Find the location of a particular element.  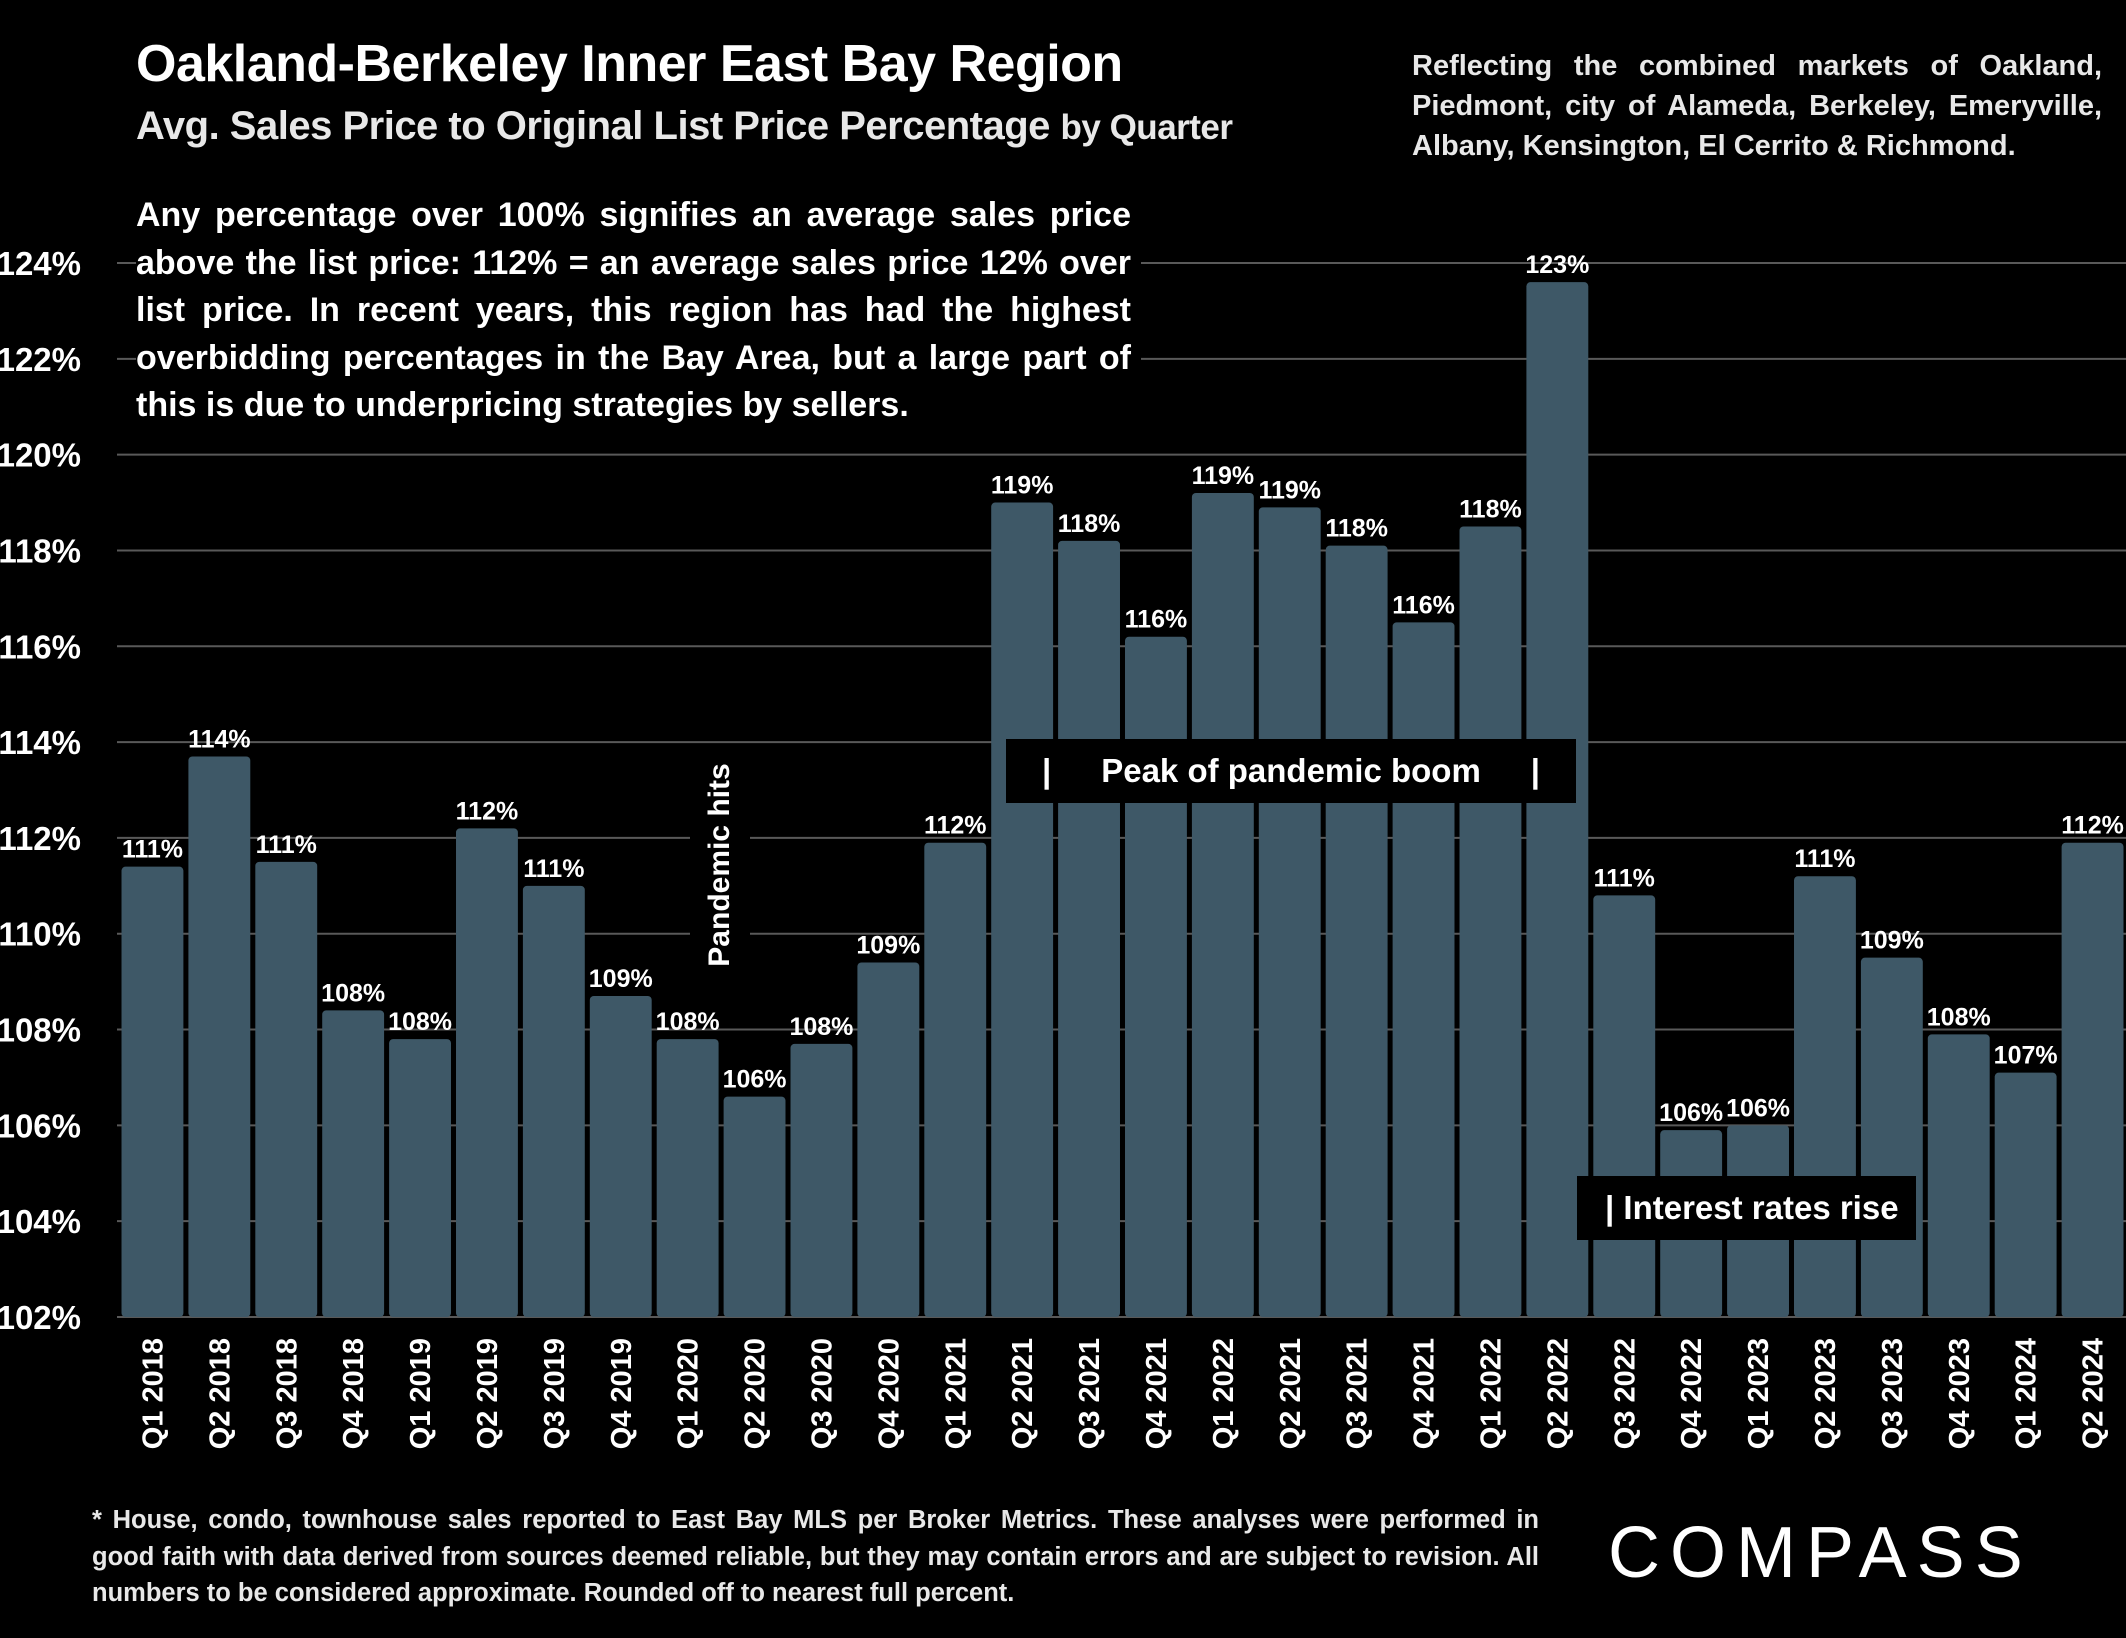

x-tick-label: Q2 2019 is located at coordinates (488, 1393).